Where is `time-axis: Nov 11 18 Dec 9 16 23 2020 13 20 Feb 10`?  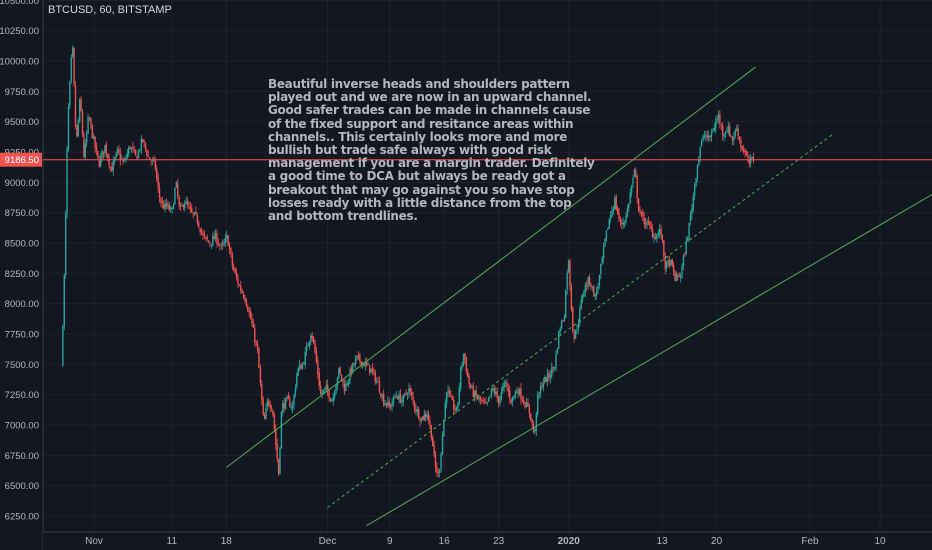
time-axis: Nov 11 18 Dec 9 16 23 2020 13 20 Feb 10 is located at coordinates (487, 540).